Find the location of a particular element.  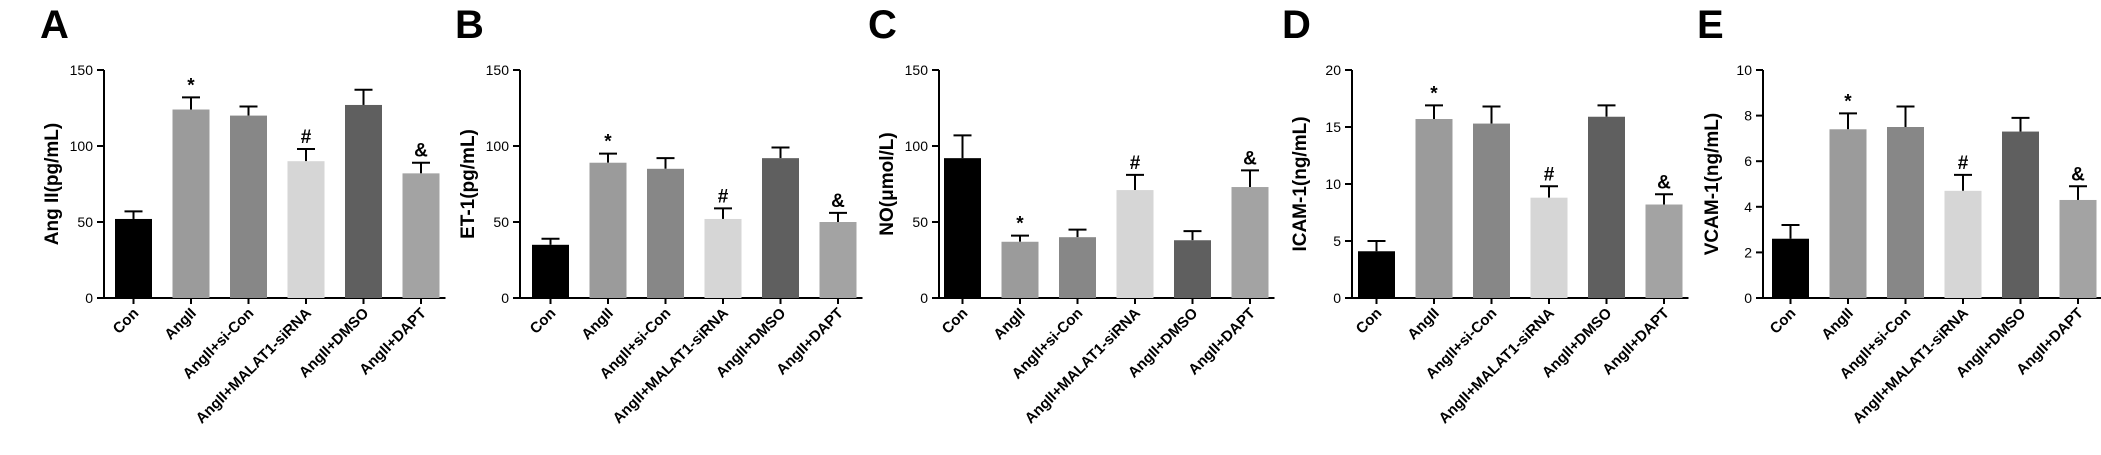

y-axis-label: Ang II(pg/mL) is located at coordinates (52, 184).